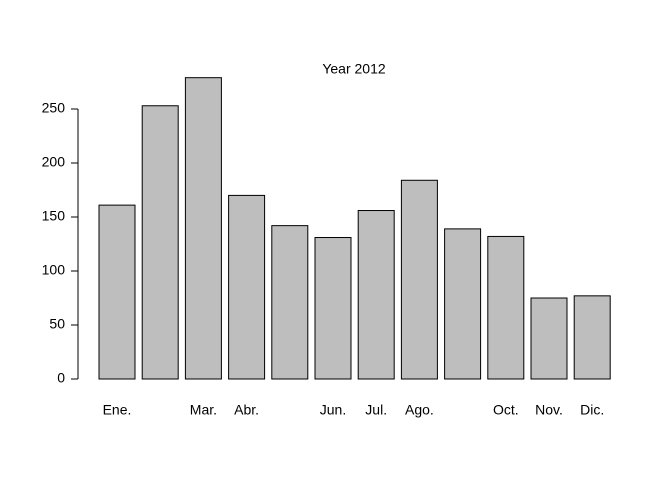  What do you see at coordinates (354, 69) in the screenshot?
I see `chart-title: Year 2012` at bounding box center [354, 69].